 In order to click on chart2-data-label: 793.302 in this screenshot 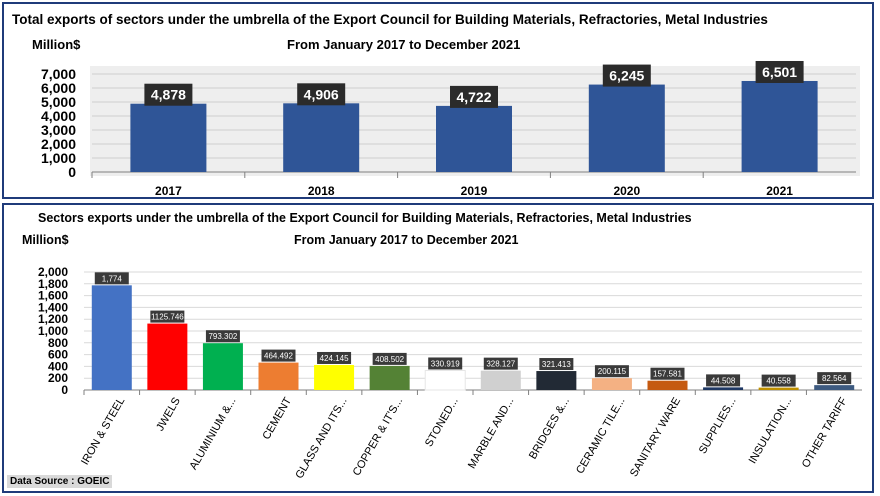, I will do `click(222, 336)`.